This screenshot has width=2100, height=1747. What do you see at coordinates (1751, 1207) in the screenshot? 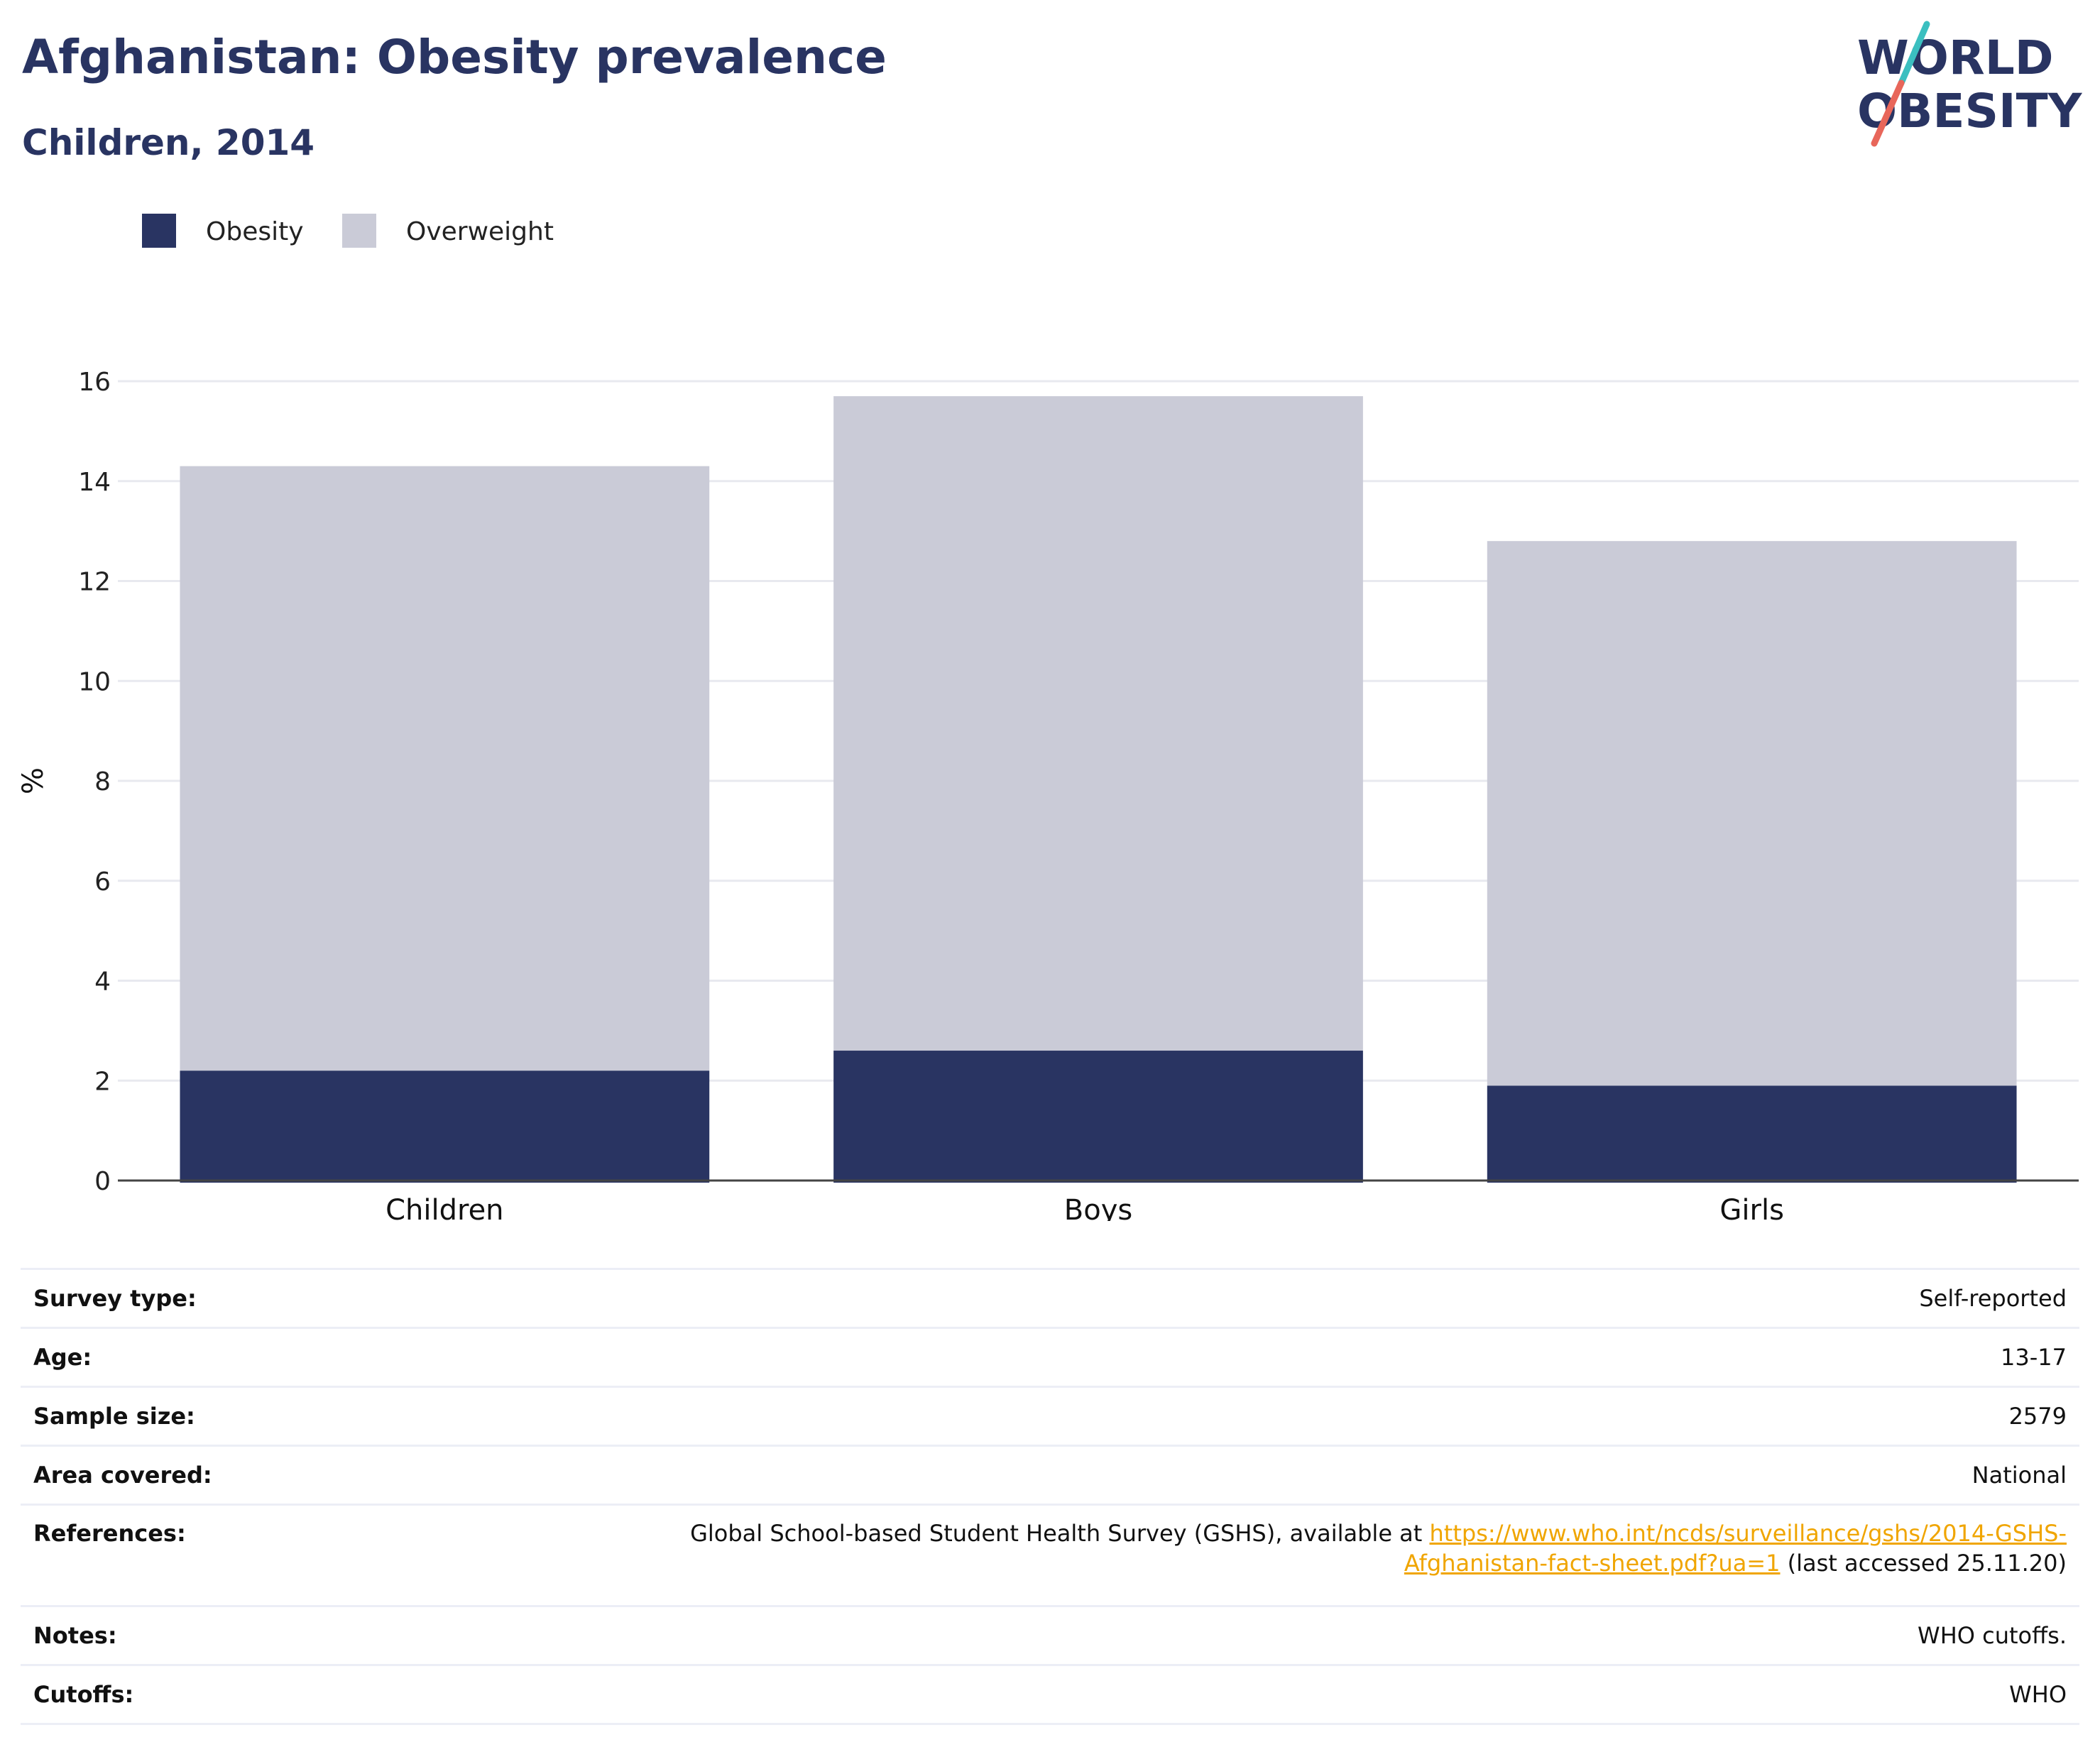
I see `x-tick-label-girls: Girls` at bounding box center [1751, 1207].